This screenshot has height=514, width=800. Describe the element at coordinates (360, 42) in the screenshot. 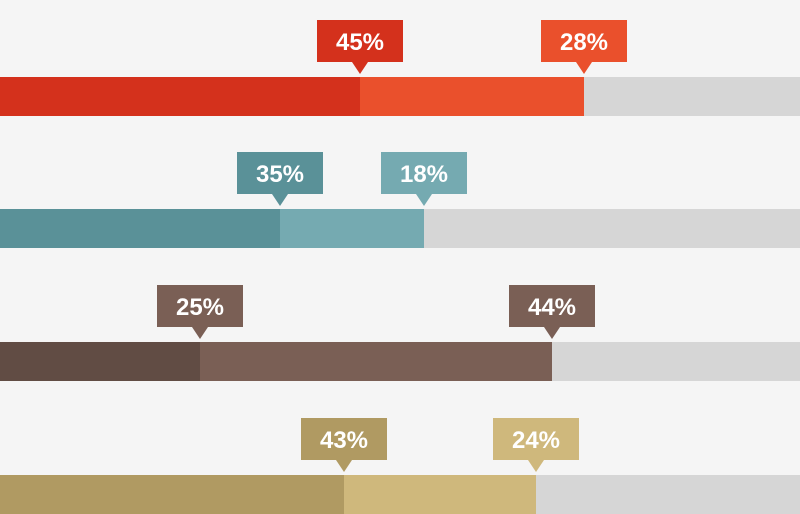

I see `data-label: 45%` at that location.